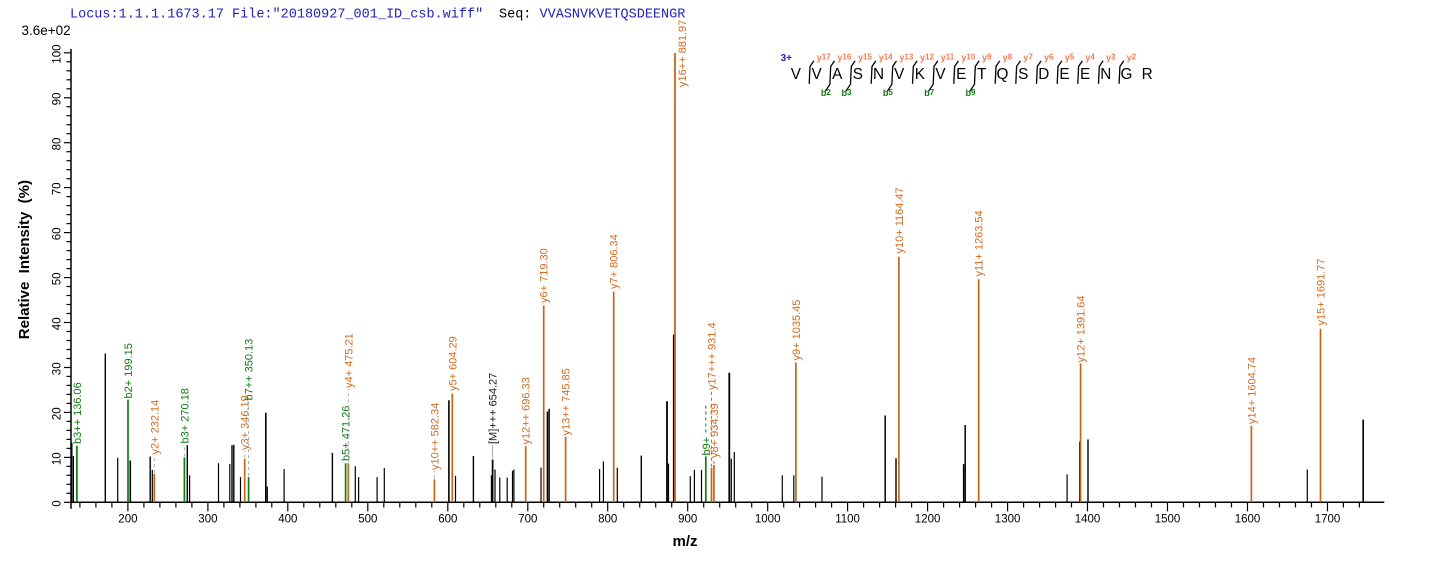 Image resolution: width=1436 pixels, height=562 pixels. Describe the element at coordinates (58, 503) in the screenshot. I see `svg-text: 0` at that location.